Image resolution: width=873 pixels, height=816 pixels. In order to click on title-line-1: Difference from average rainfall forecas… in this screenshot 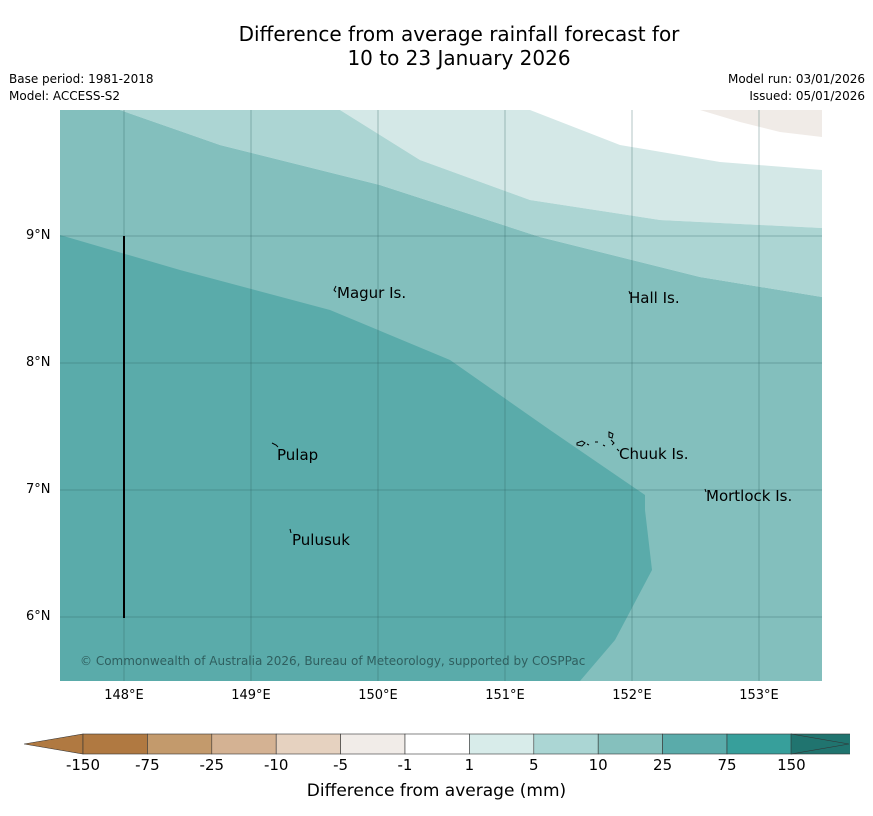, I will do `click(459, 34)`.